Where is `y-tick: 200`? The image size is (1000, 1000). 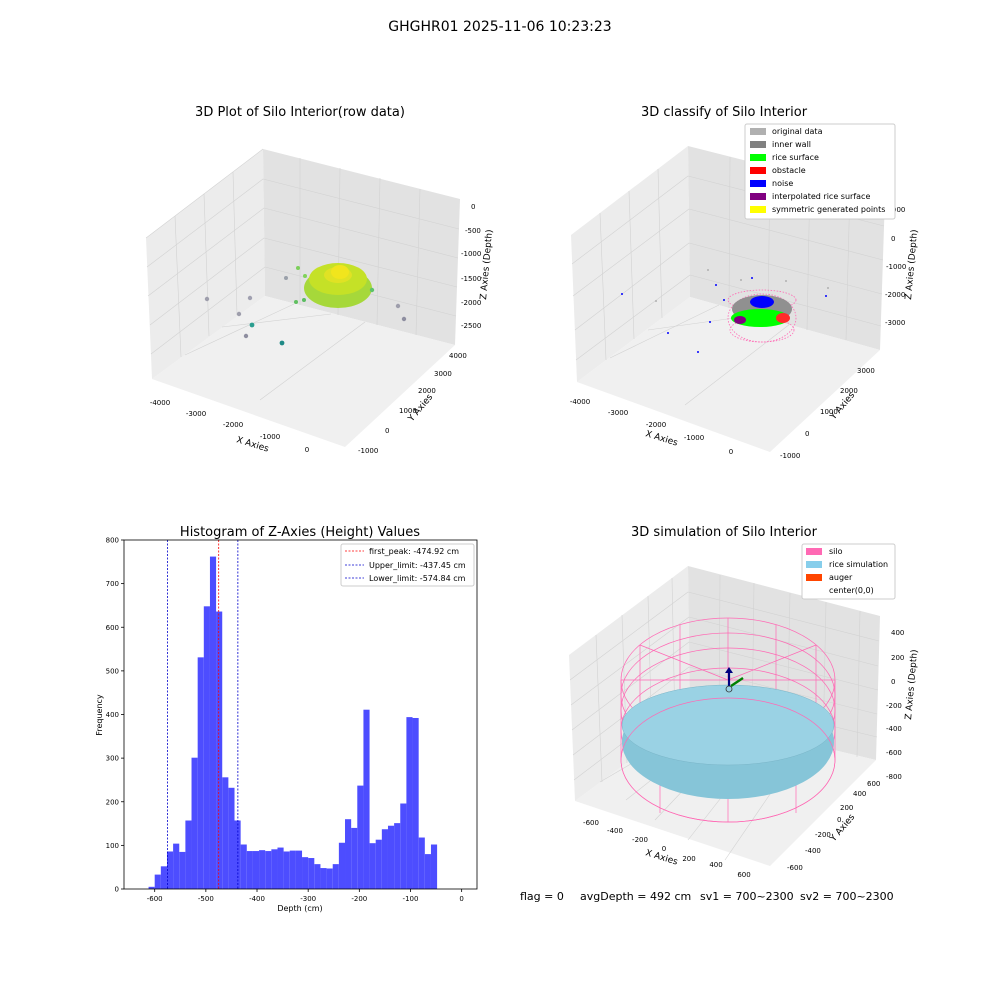
y-tick: 200 is located at coordinates (846, 808).